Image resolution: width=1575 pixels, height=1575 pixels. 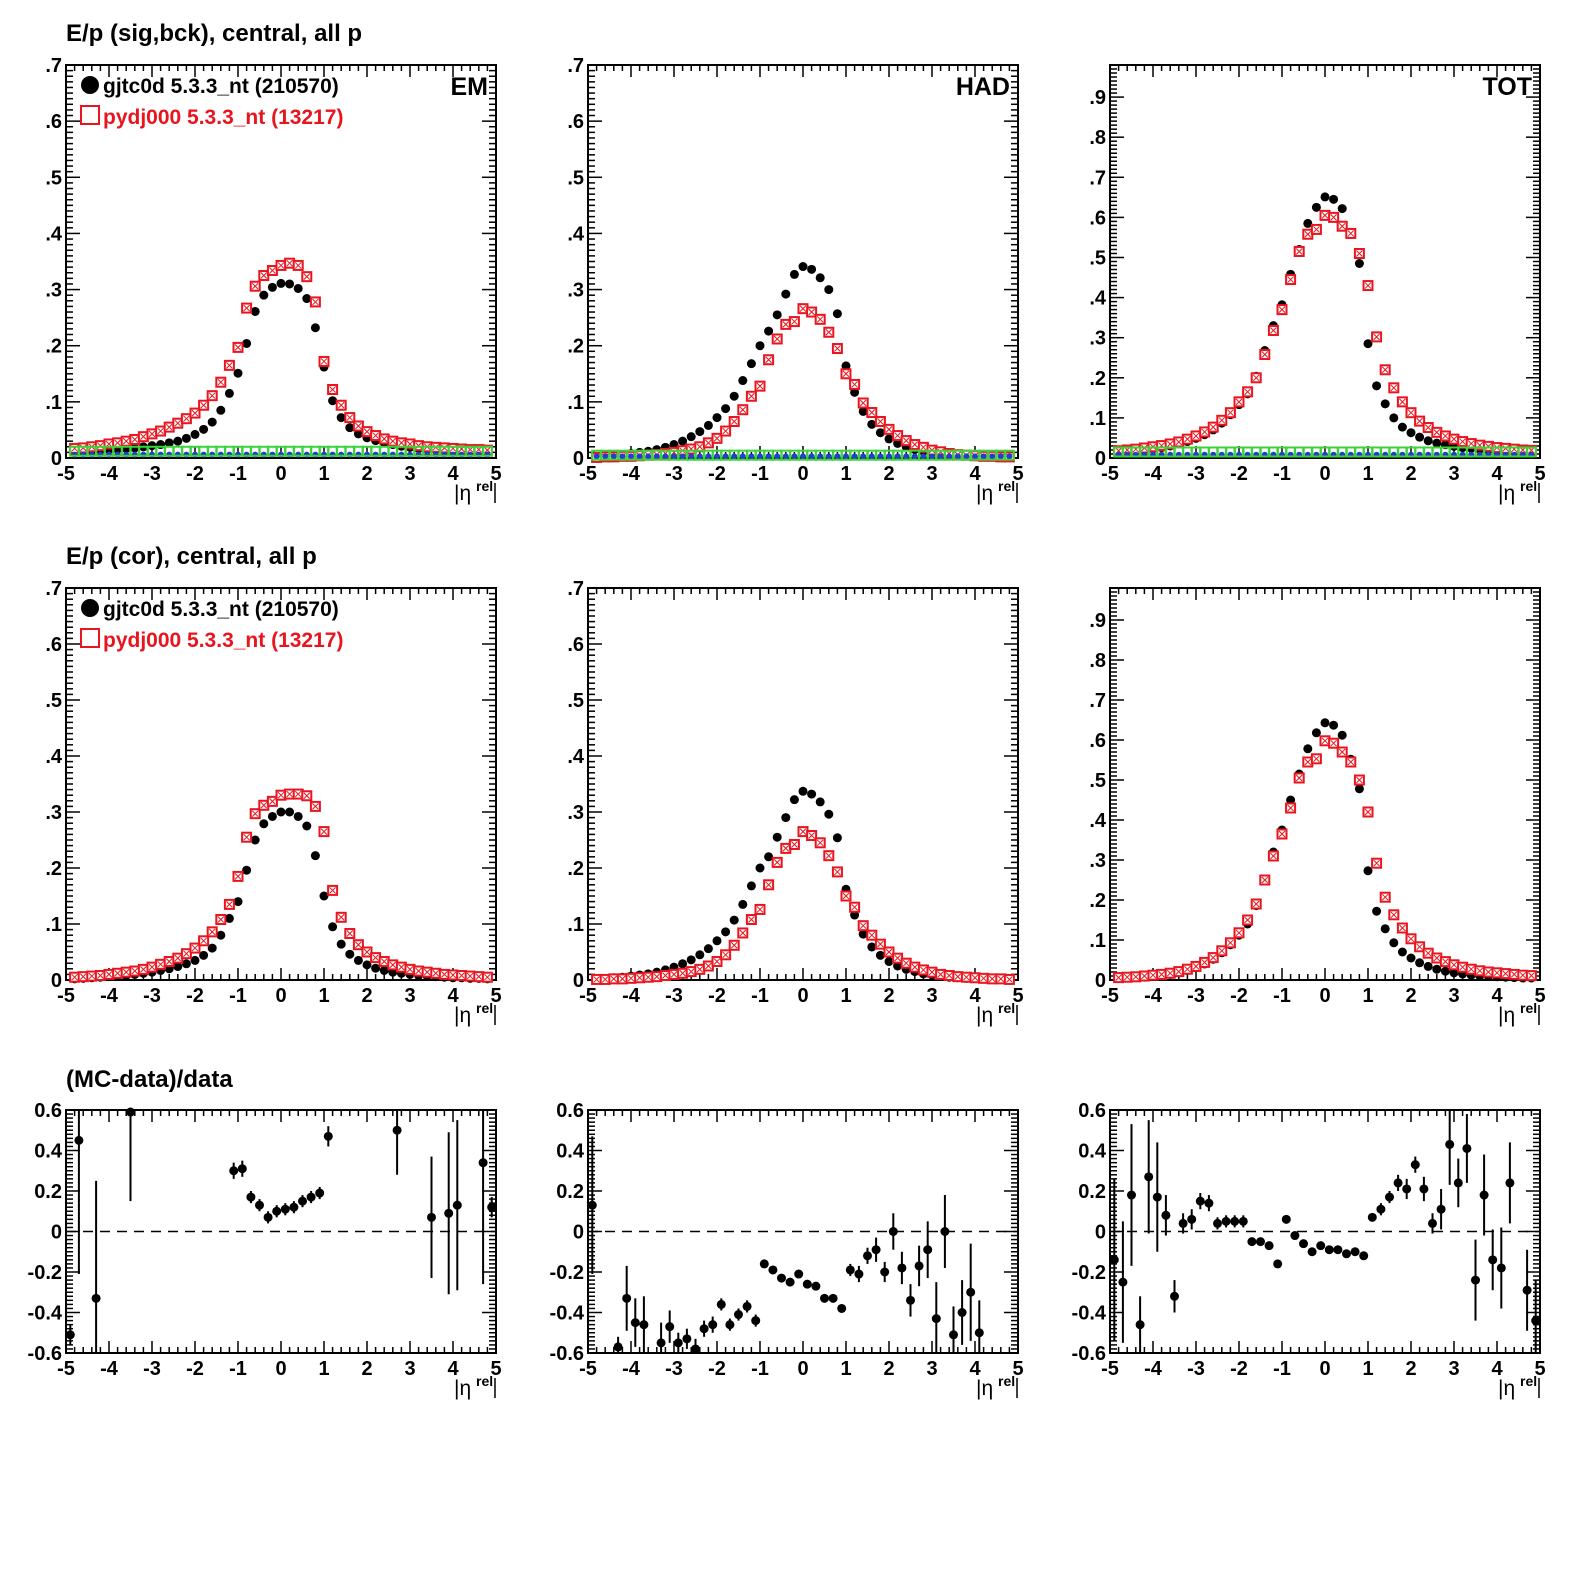 I want to click on x-tick-label: -2, so click(x=1239, y=474).